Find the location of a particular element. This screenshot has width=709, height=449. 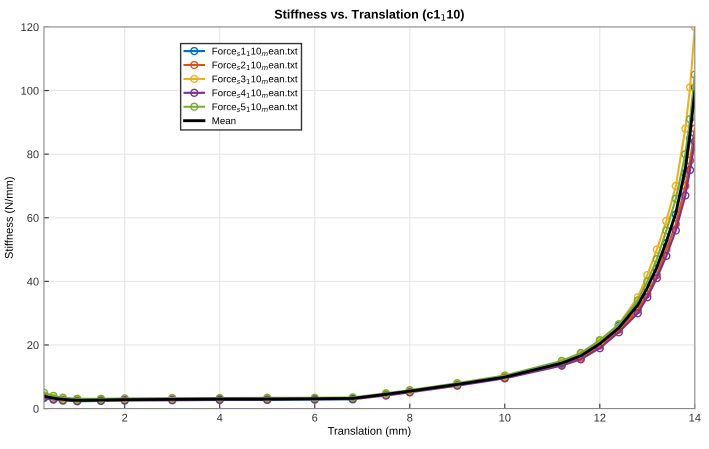

y-tick-label: 80 is located at coordinates (33, 154).